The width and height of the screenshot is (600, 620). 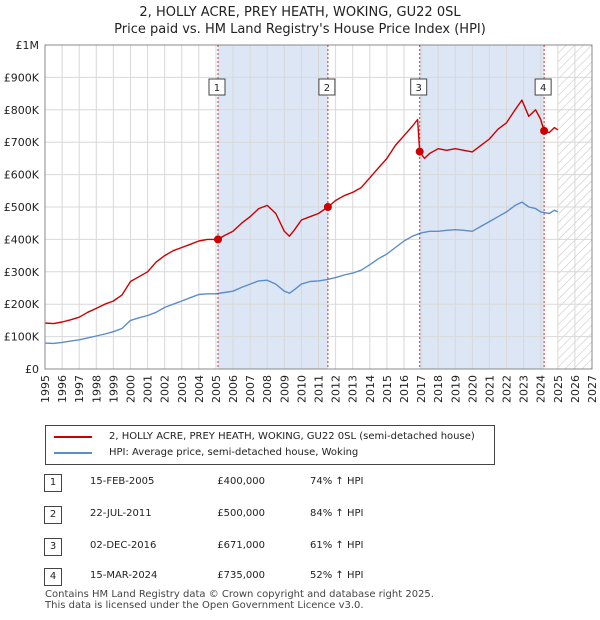 I want to click on x-tick-label: 2002, so click(x=165, y=389).